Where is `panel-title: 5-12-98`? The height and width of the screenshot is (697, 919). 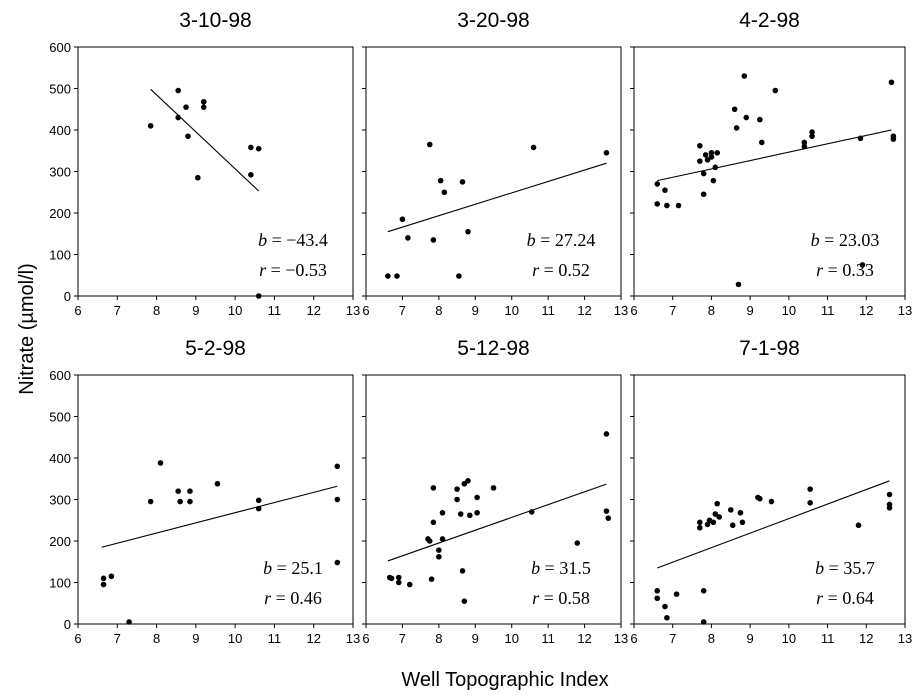 panel-title: 5-12-98 is located at coordinates (493, 348).